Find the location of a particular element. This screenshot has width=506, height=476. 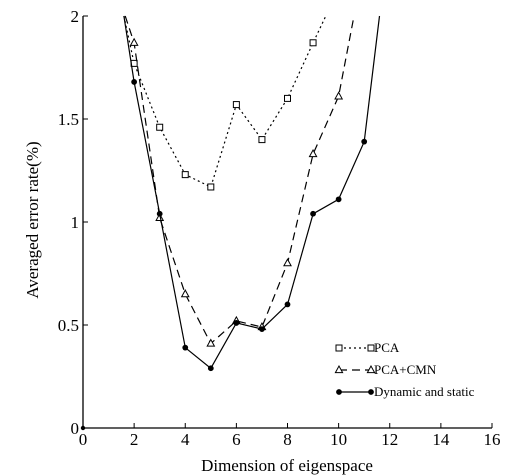

x-tick-label: 4 is located at coordinates (185, 439).